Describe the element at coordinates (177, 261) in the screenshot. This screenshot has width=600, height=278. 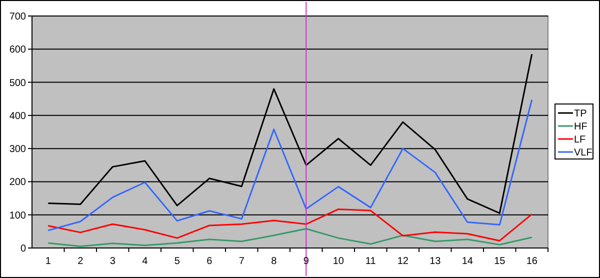
I see `x-tick-label: 5` at that location.